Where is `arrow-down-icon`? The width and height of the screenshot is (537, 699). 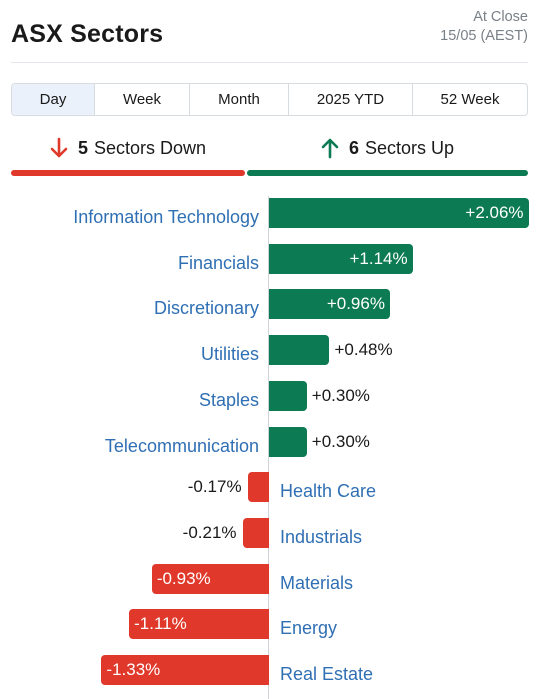
arrow-down-icon is located at coordinates (59, 147).